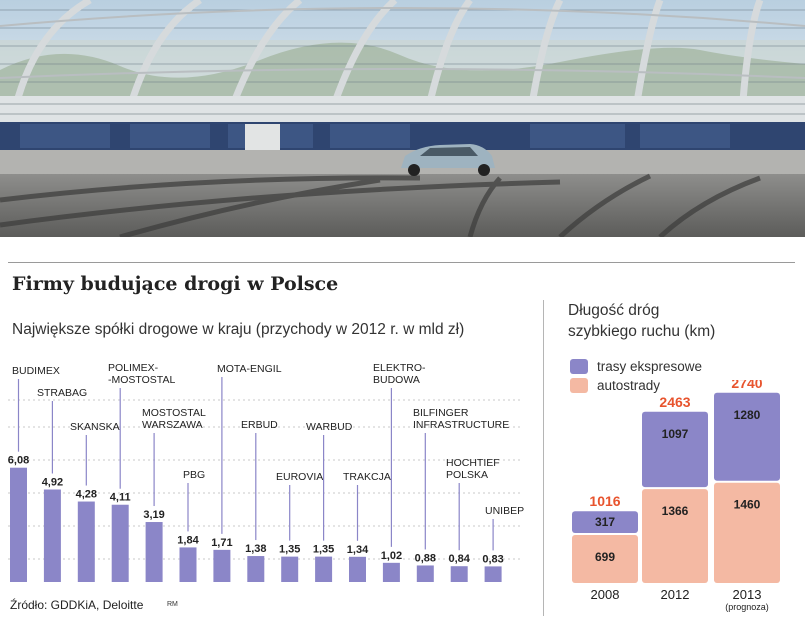 The width and height of the screenshot is (805, 630). I want to click on company-label-13-1: POLSKA, so click(467, 475).